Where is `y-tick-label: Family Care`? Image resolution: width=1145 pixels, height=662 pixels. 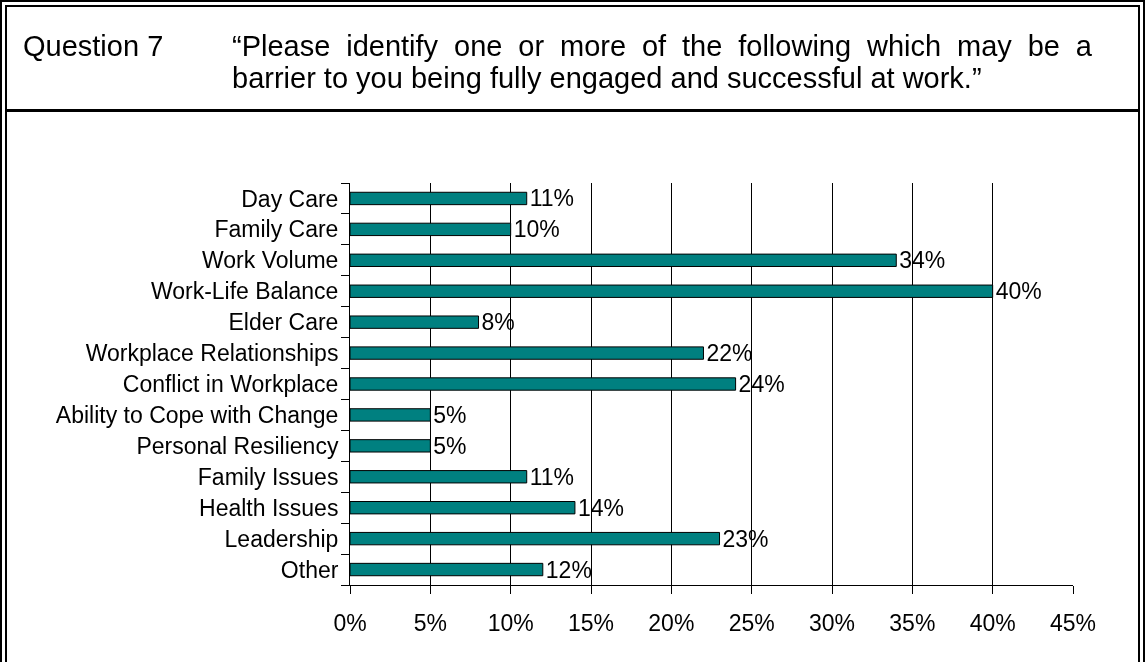 y-tick-label: Family Care is located at coordinates (276, 229).